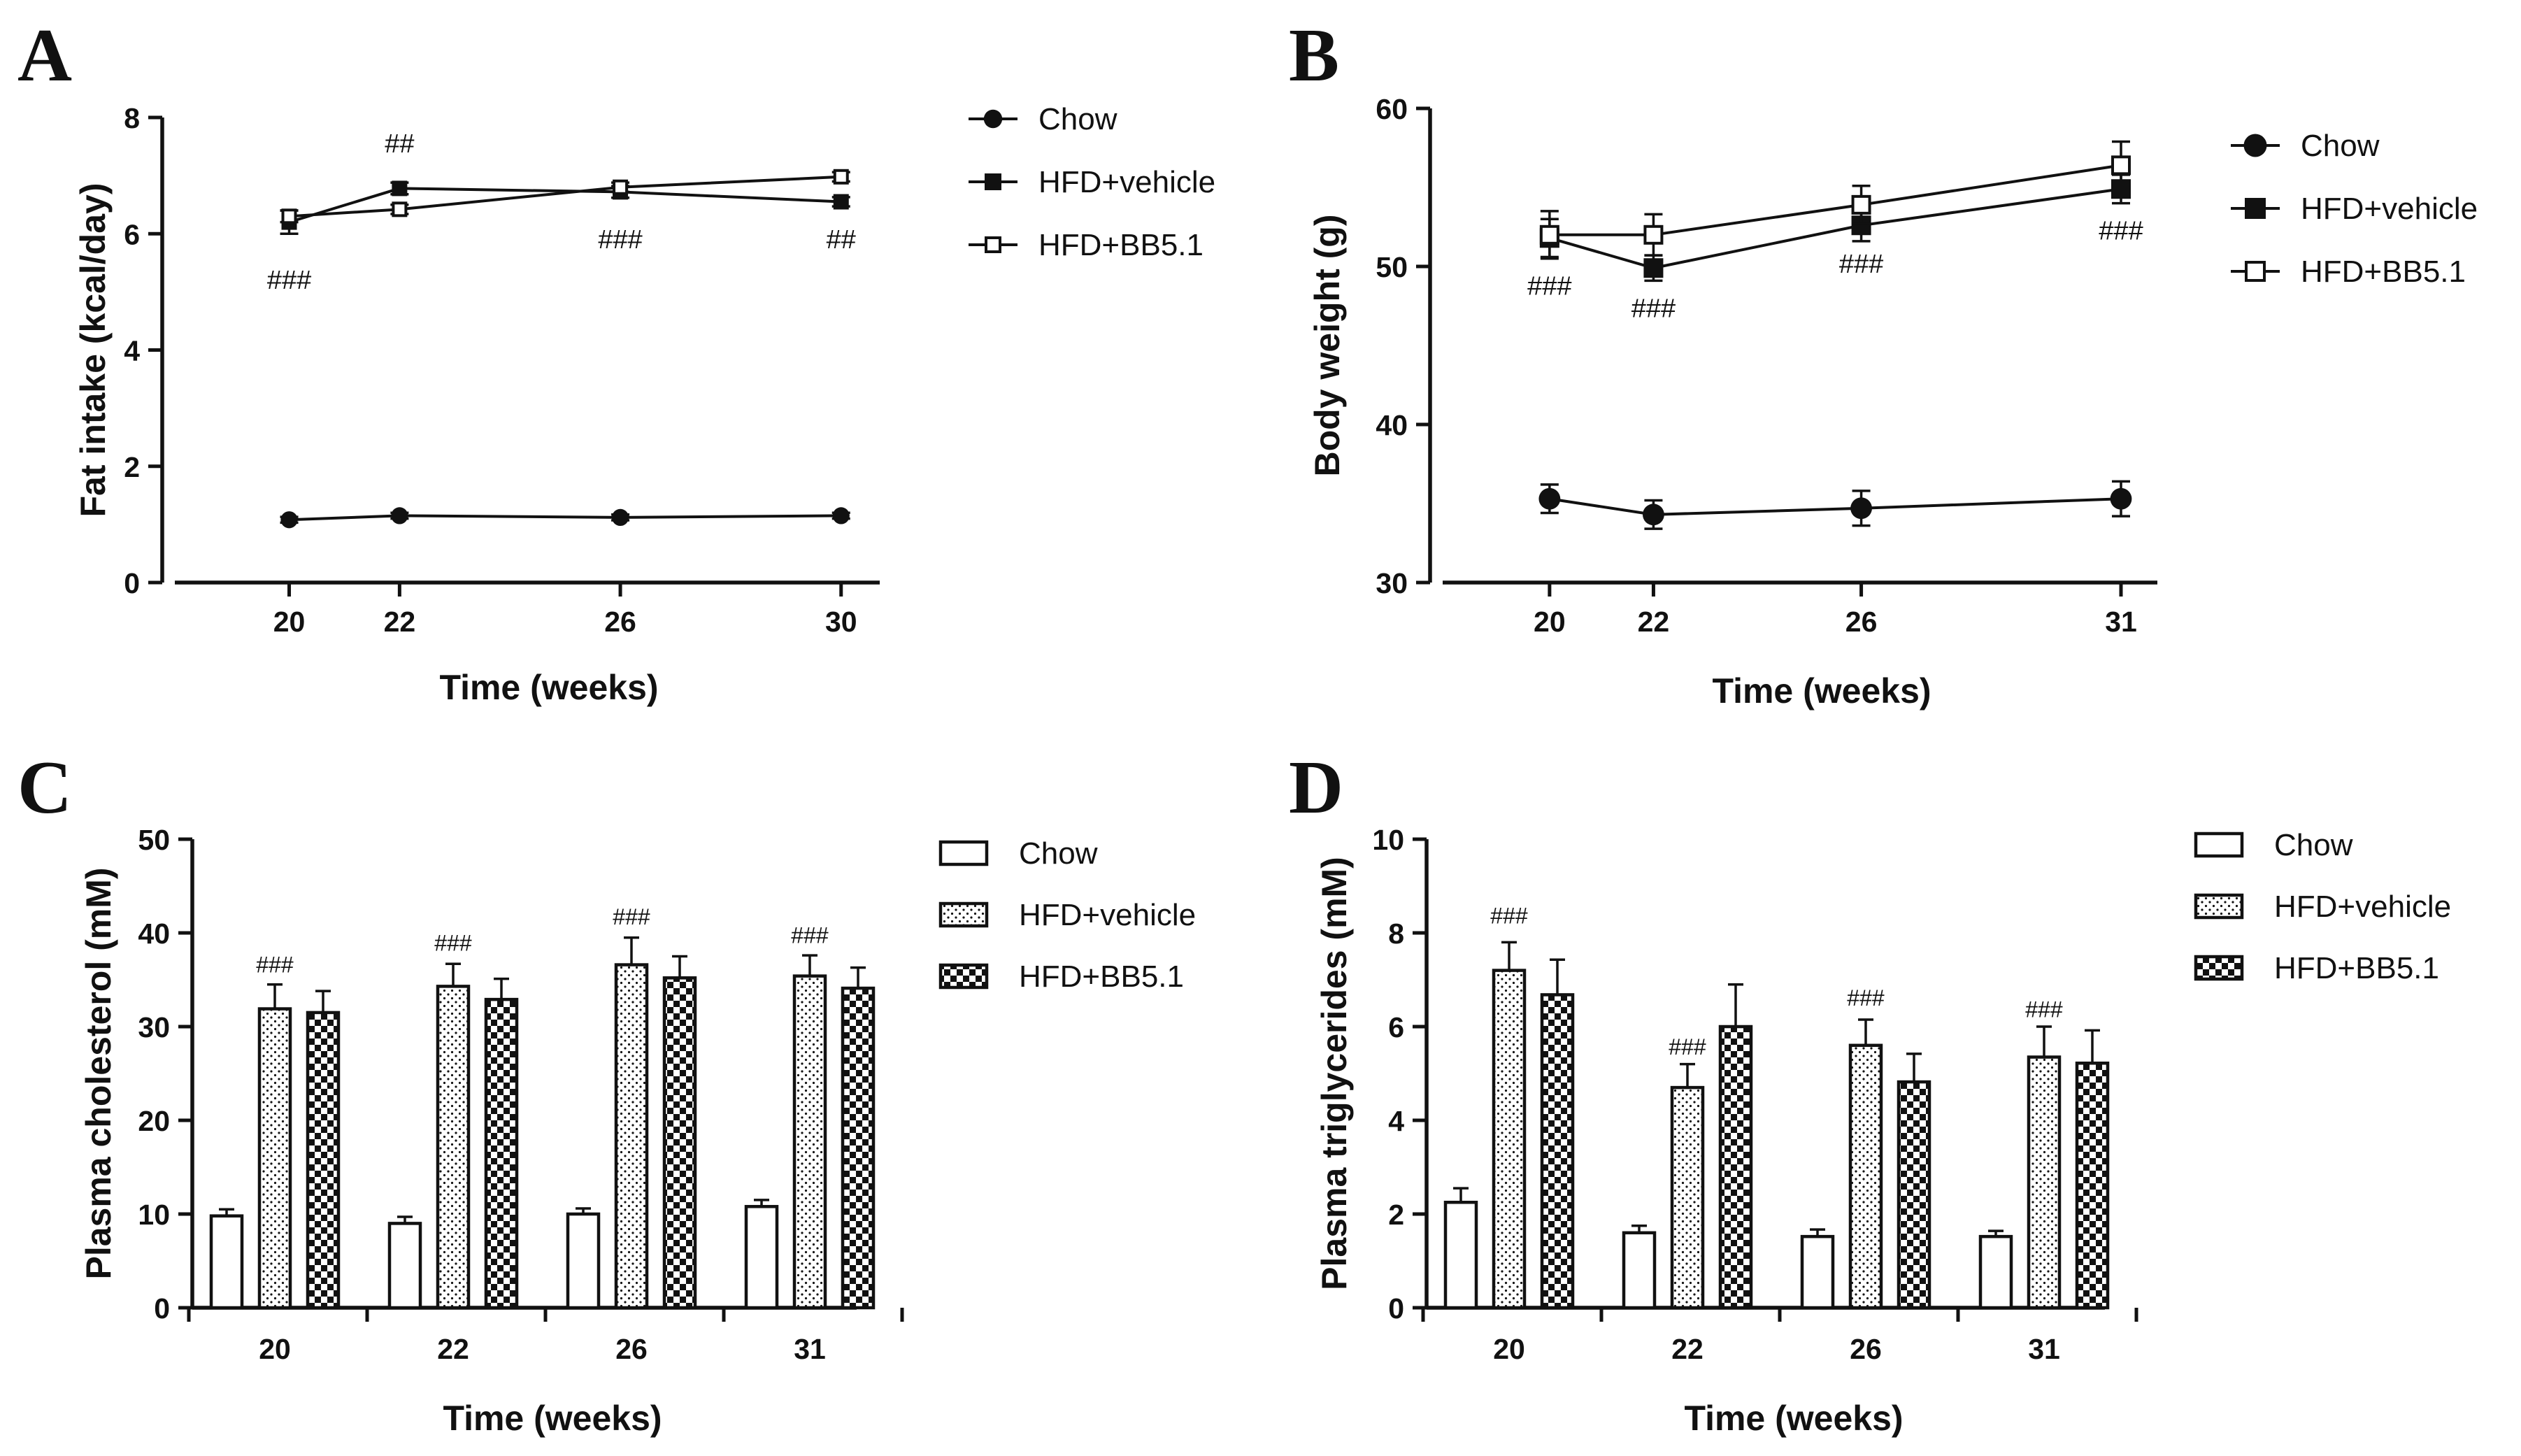 The image size is (2521, 1456). Describe the element at coordinates (620, 622) in the screenshot. I see `x-tick-label: 26` at that location.